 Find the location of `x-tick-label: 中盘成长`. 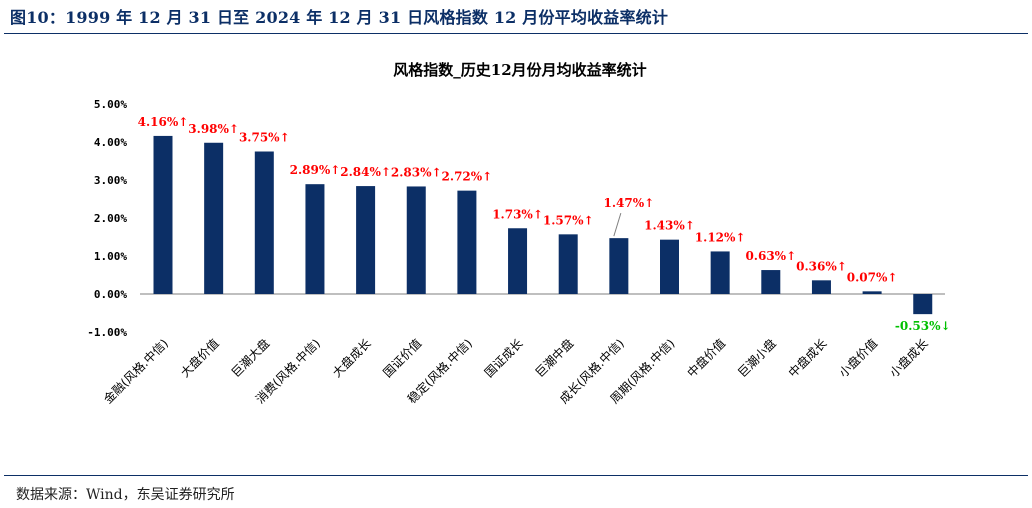

x-tick-label: 中盘成长 is located at coordinates (807, 358).